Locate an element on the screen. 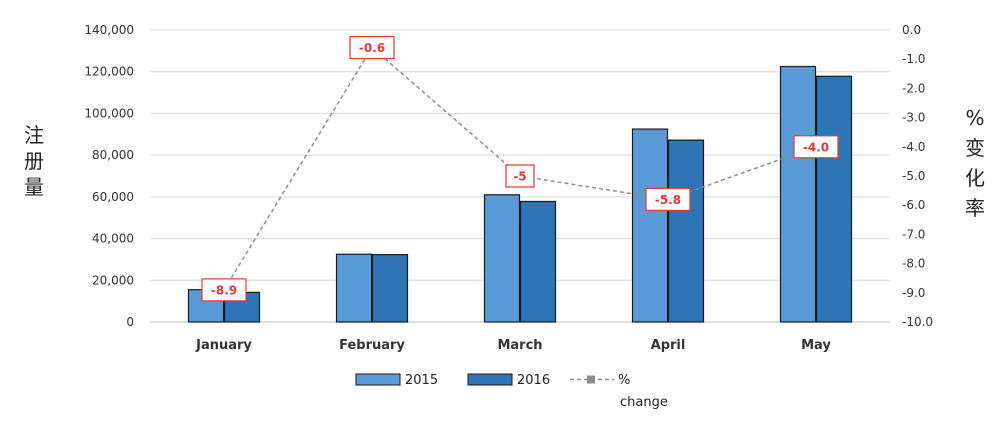 This screenshot has height=423, width=1006. legend: 2015 2016 % change is located at coordinates (511, 391).